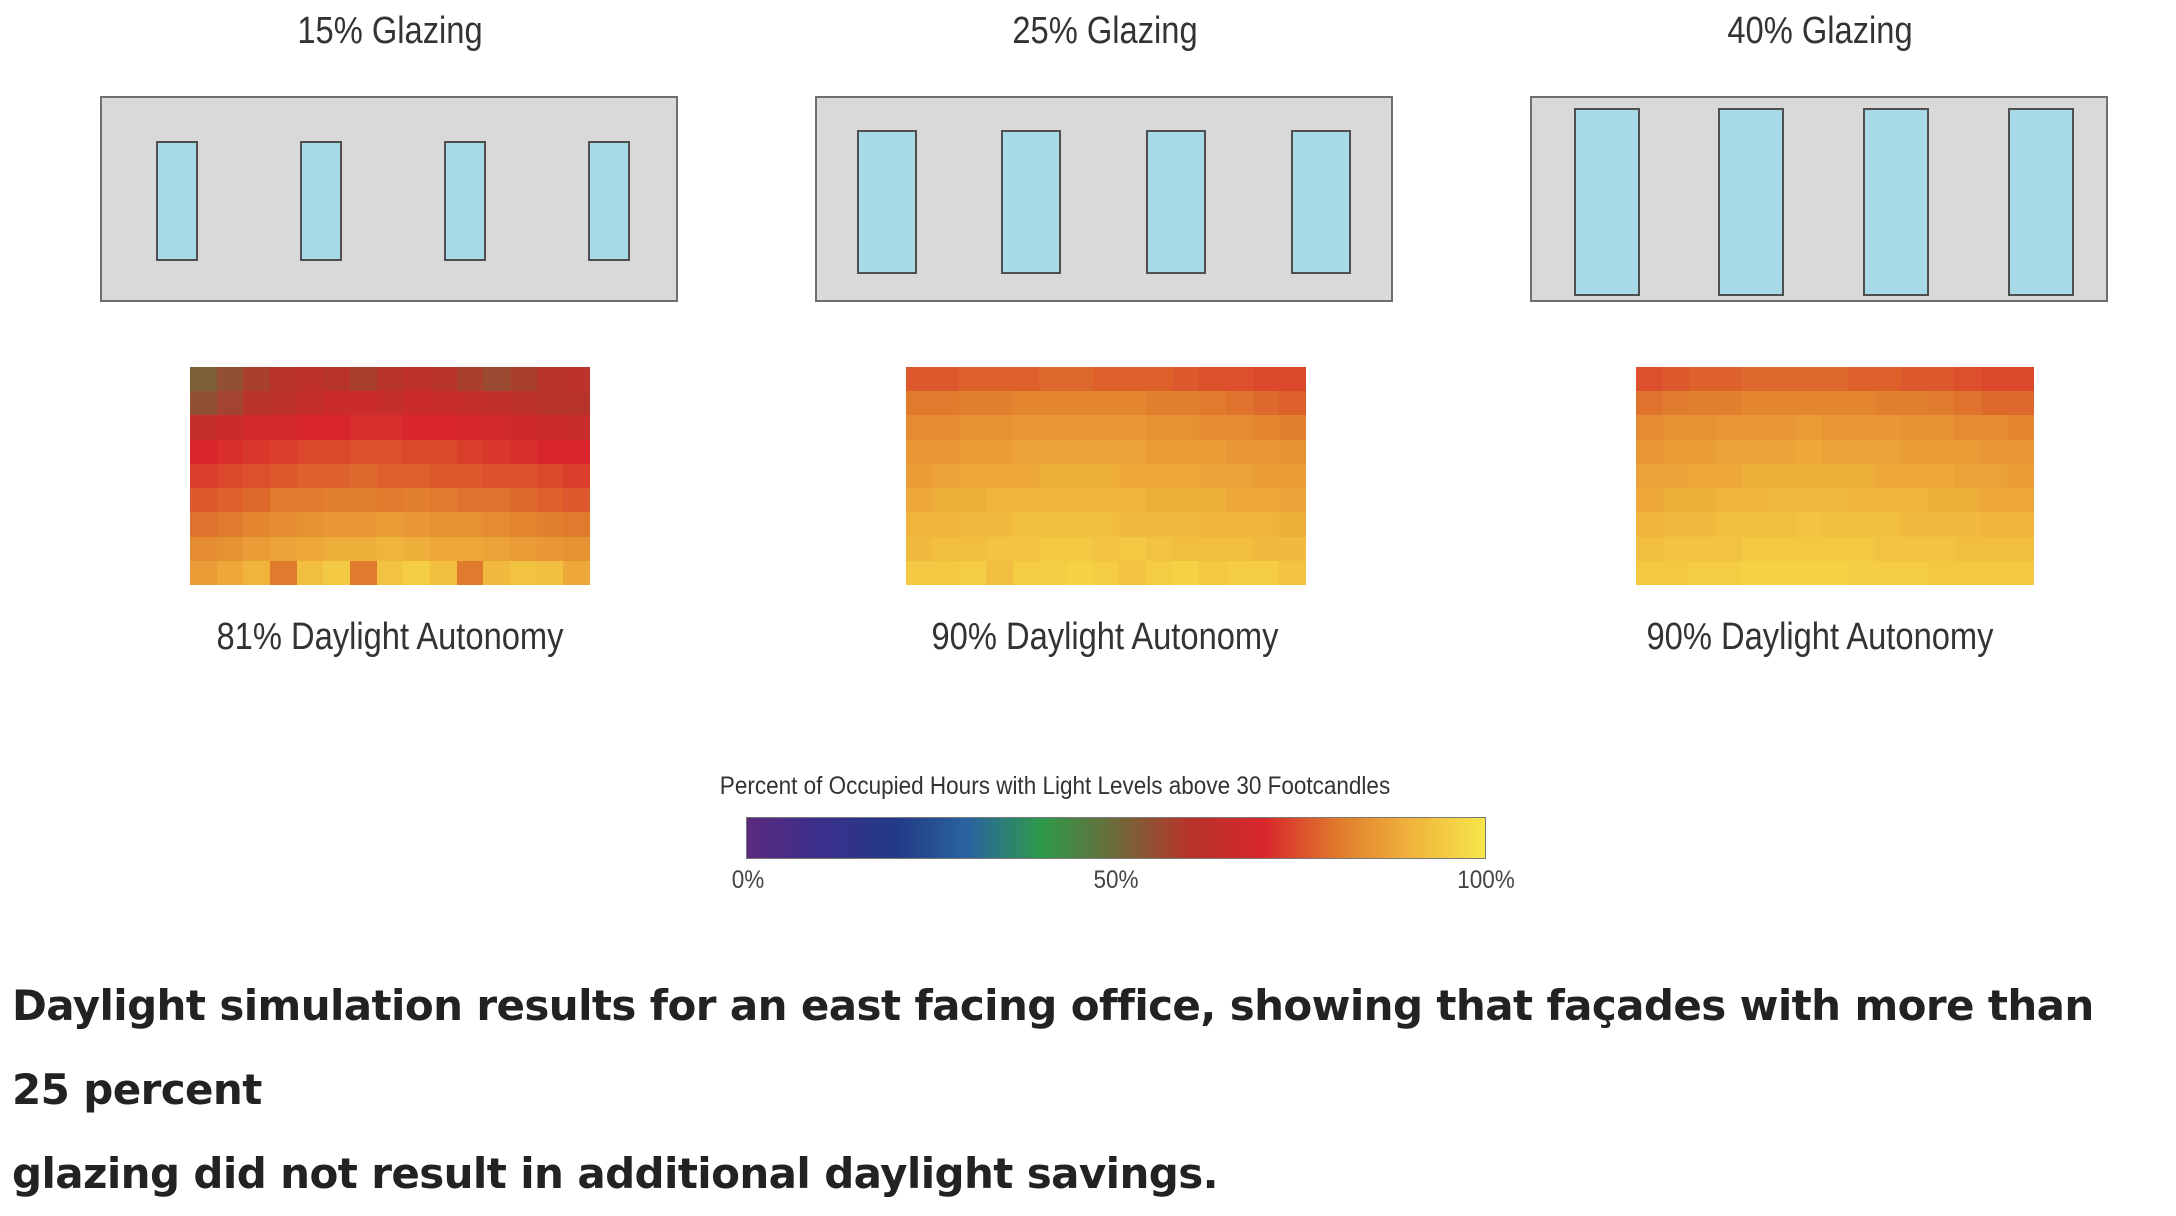 The height and width of the screenshot is (1216, 2176). Describe the element at coordinates (1820, 31) in the screenshot. I see `panel-title-40: 40% Glazing` at that location.